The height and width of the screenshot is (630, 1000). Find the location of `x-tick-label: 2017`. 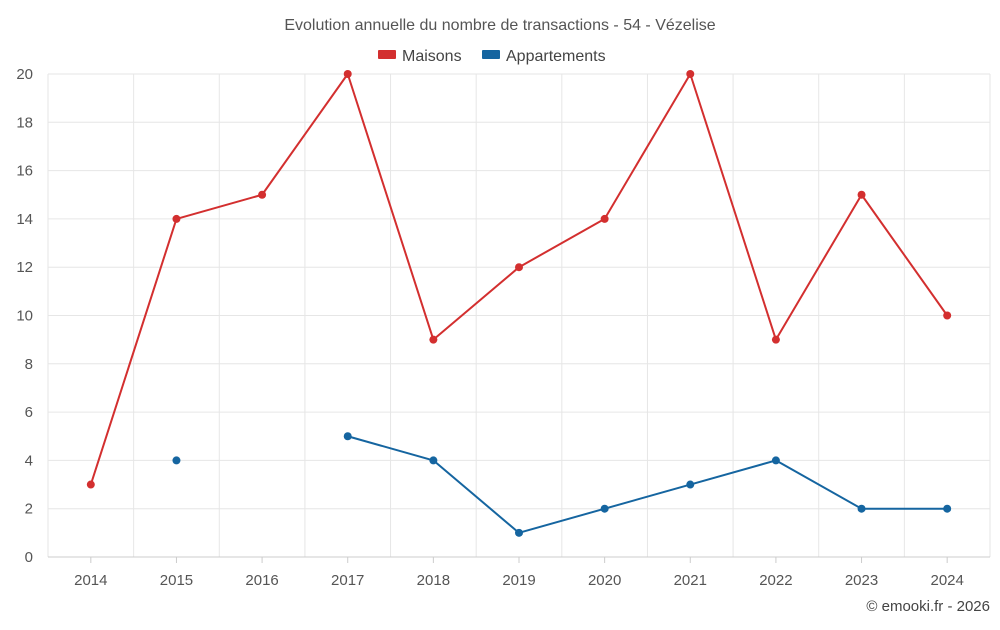

x-tick-label: 2017 is located at coordinates (347, 580).